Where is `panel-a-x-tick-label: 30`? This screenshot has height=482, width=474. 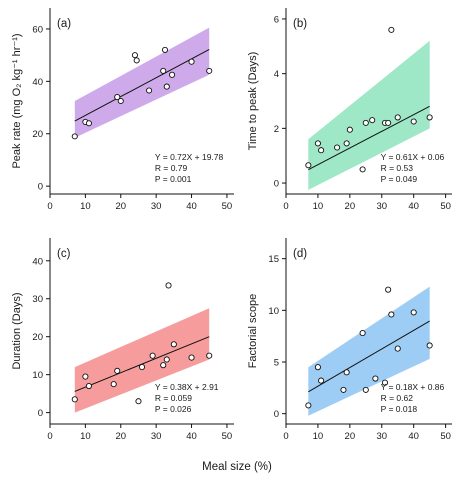 panel-a-x-tick-label: 30 is located at coordinates (156, 206).